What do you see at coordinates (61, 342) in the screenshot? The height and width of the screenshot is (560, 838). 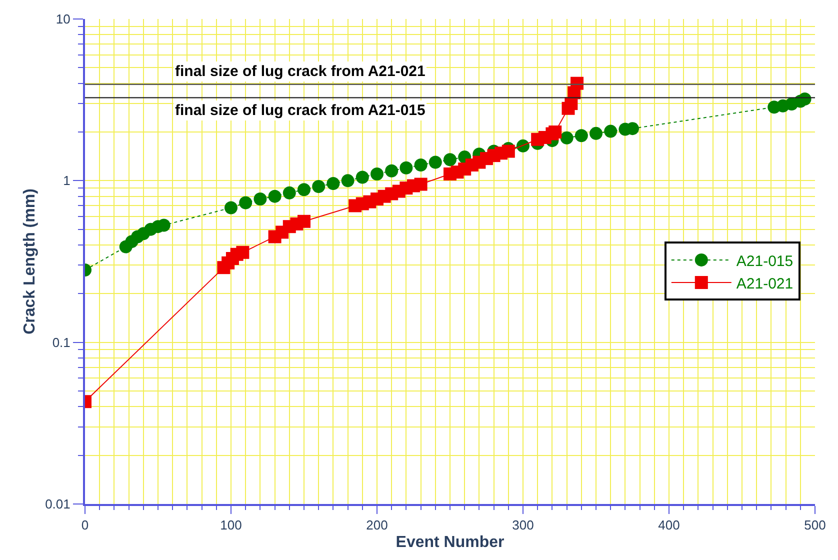 I see `y-tick-label: 0.1` at bounding box center [61, 342].